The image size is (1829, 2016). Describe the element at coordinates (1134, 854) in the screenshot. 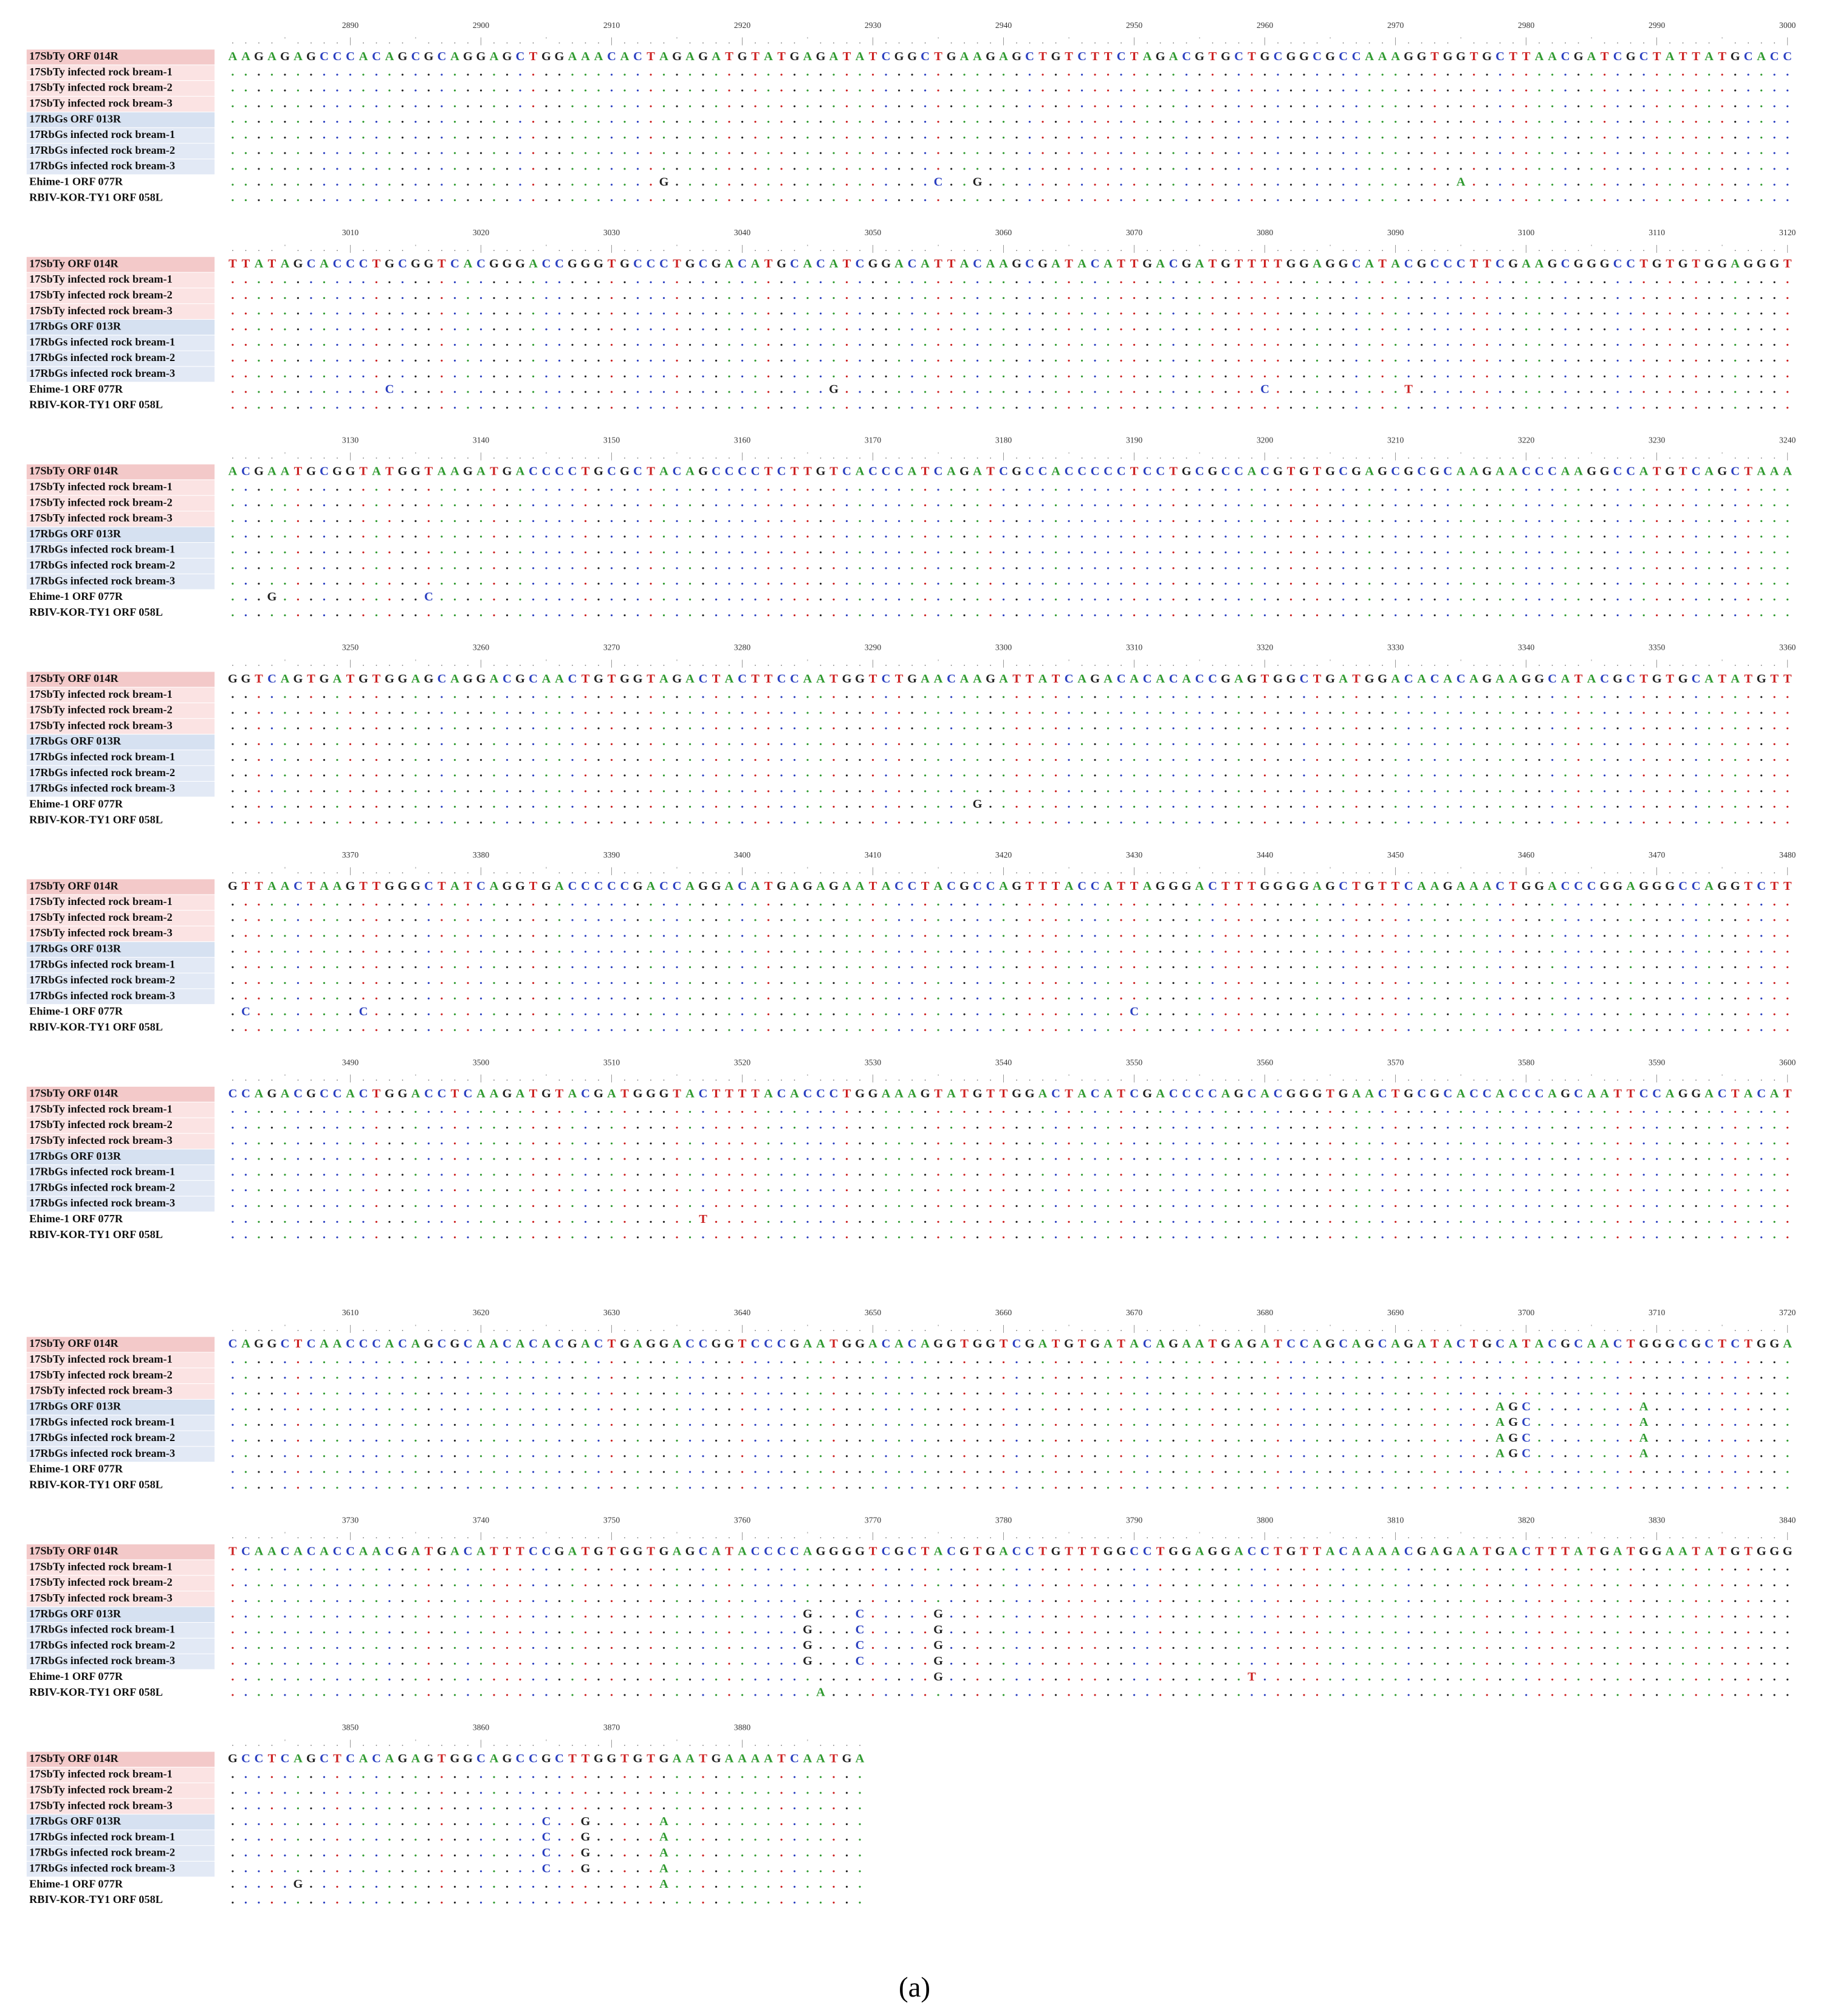

I see `position-label: 3430` at that location.